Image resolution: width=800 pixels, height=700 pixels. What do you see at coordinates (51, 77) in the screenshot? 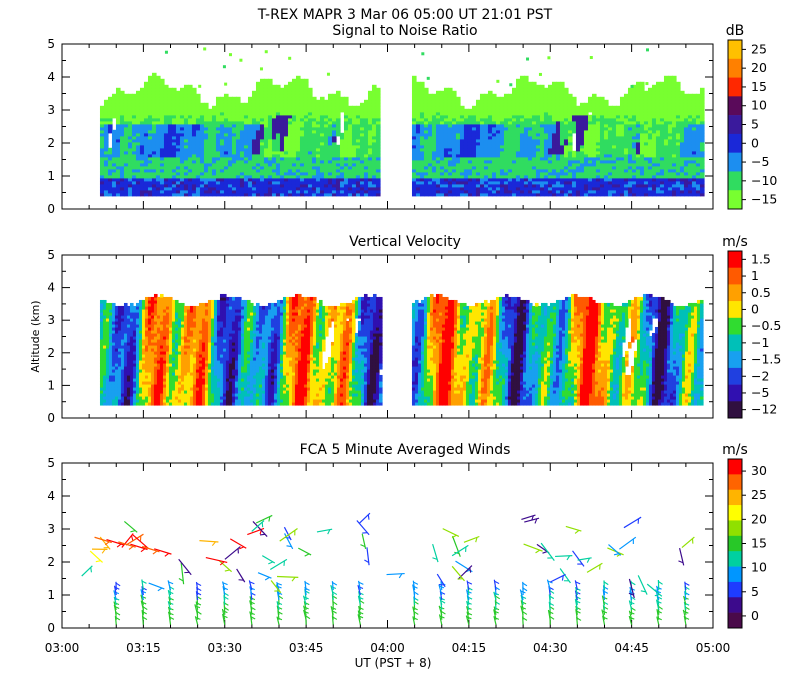
I see `y-tick-label: 4` at bounding box center [51, 77].